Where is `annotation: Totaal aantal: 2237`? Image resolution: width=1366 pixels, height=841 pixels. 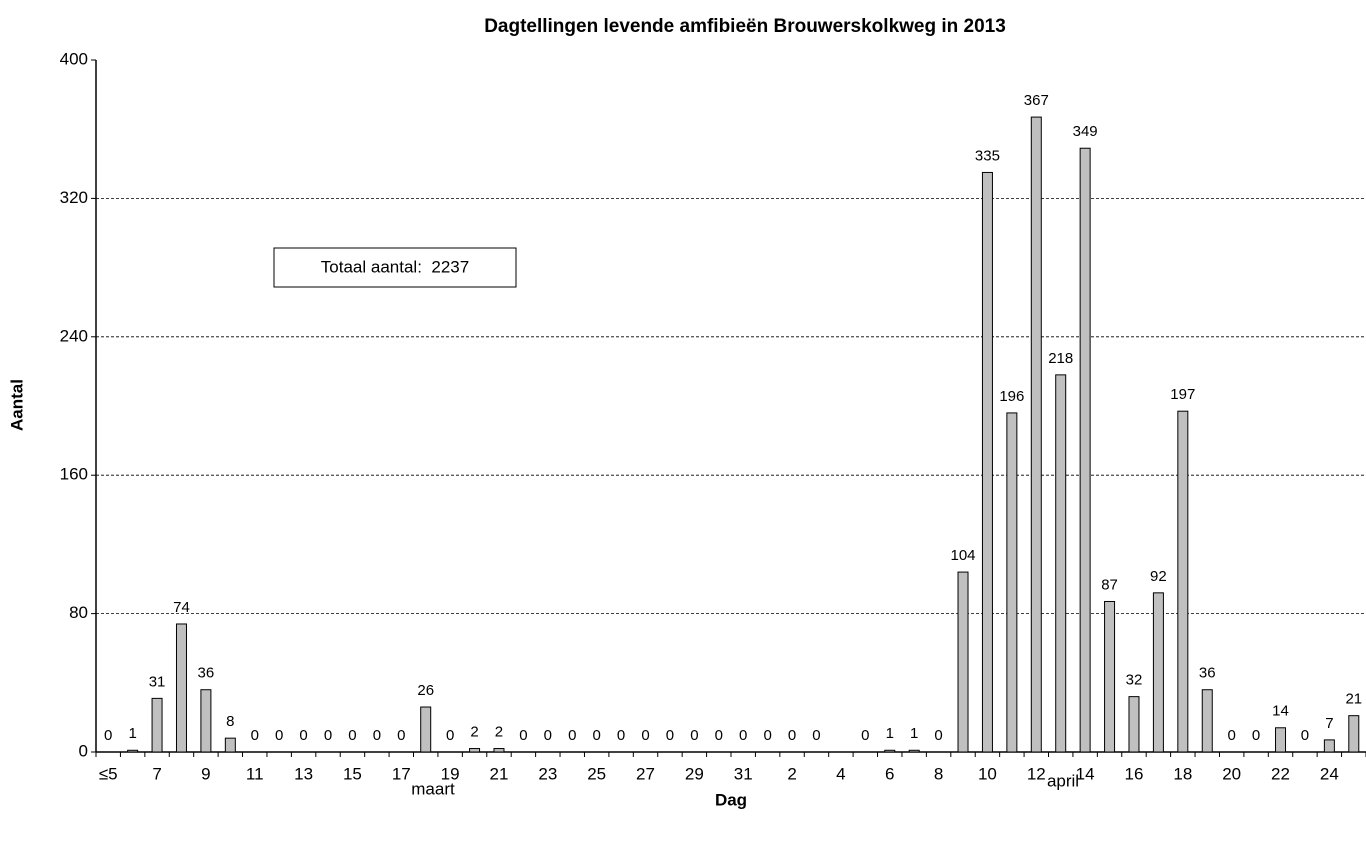 annotation: Totaal aantal: 2237 is located at coordinates (395, 266).